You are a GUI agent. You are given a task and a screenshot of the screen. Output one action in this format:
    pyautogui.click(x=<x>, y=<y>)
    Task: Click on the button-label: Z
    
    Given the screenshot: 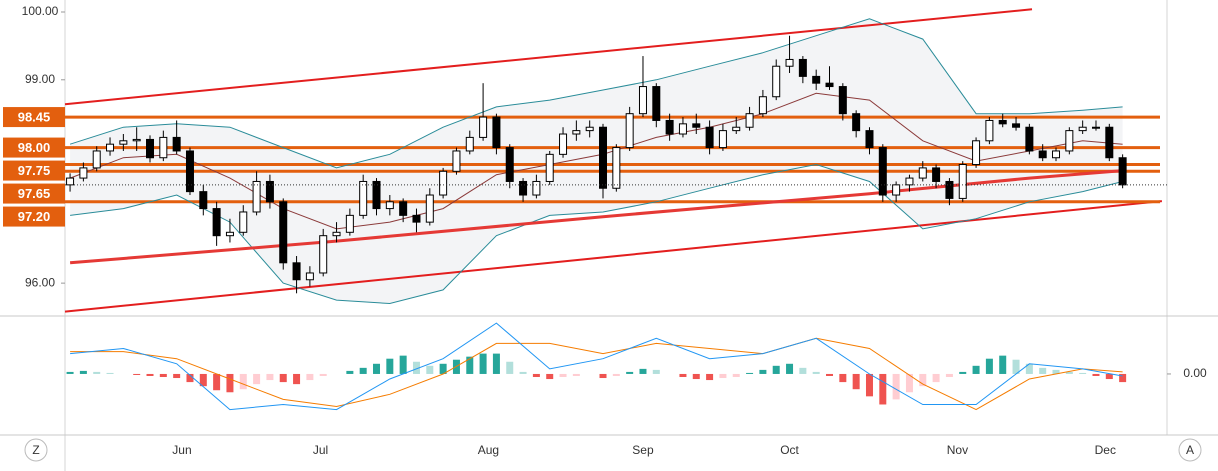 What is the action you would take?
    pyautogui.click(x=35, y=450)
    